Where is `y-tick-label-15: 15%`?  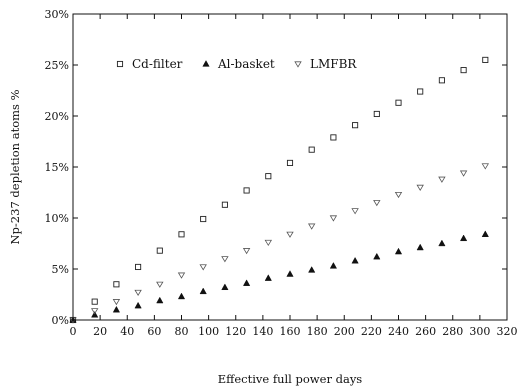
y-tick-label-15: 15% is located at coordinates (57, 167).